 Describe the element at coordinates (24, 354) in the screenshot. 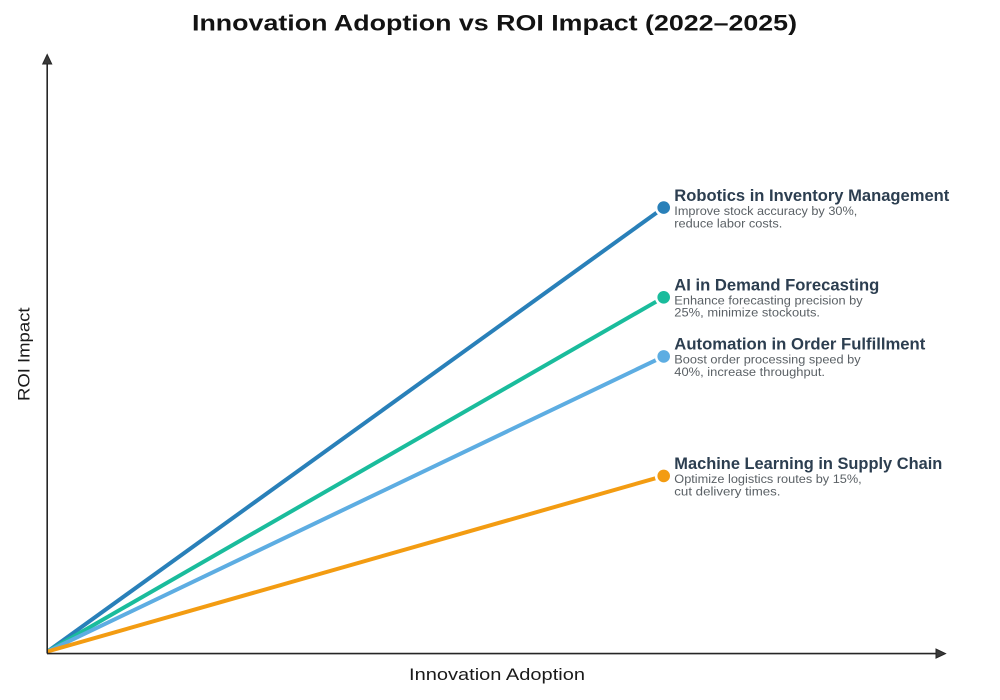

I see `svg-text: ROI Impact` at that location.